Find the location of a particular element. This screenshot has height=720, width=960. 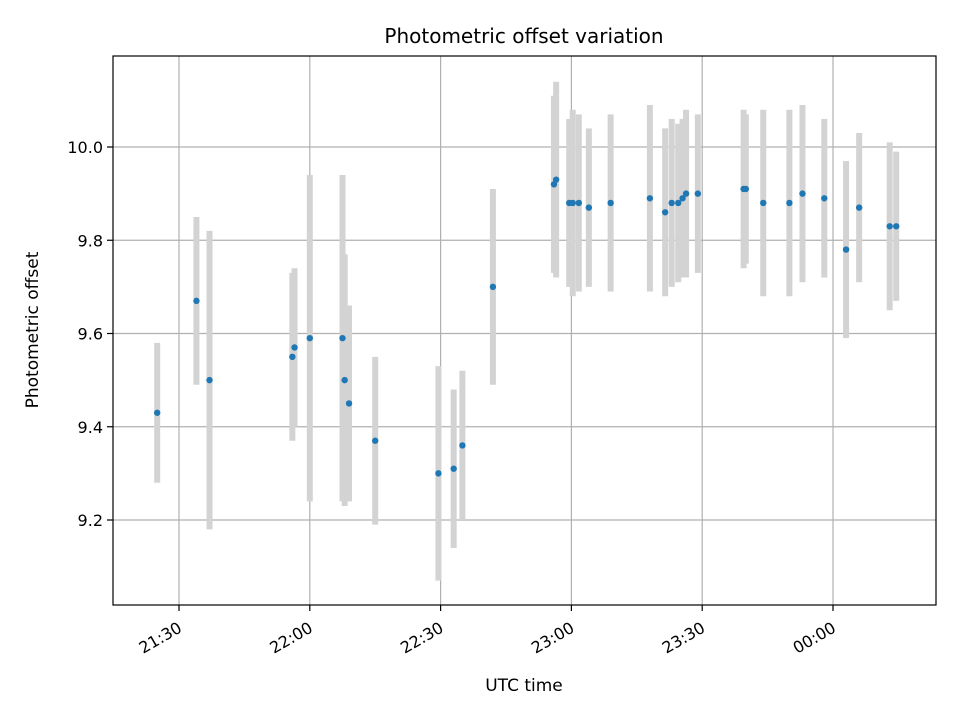

y-axis-label: Photometric offset is located at coordinates (33, 329).